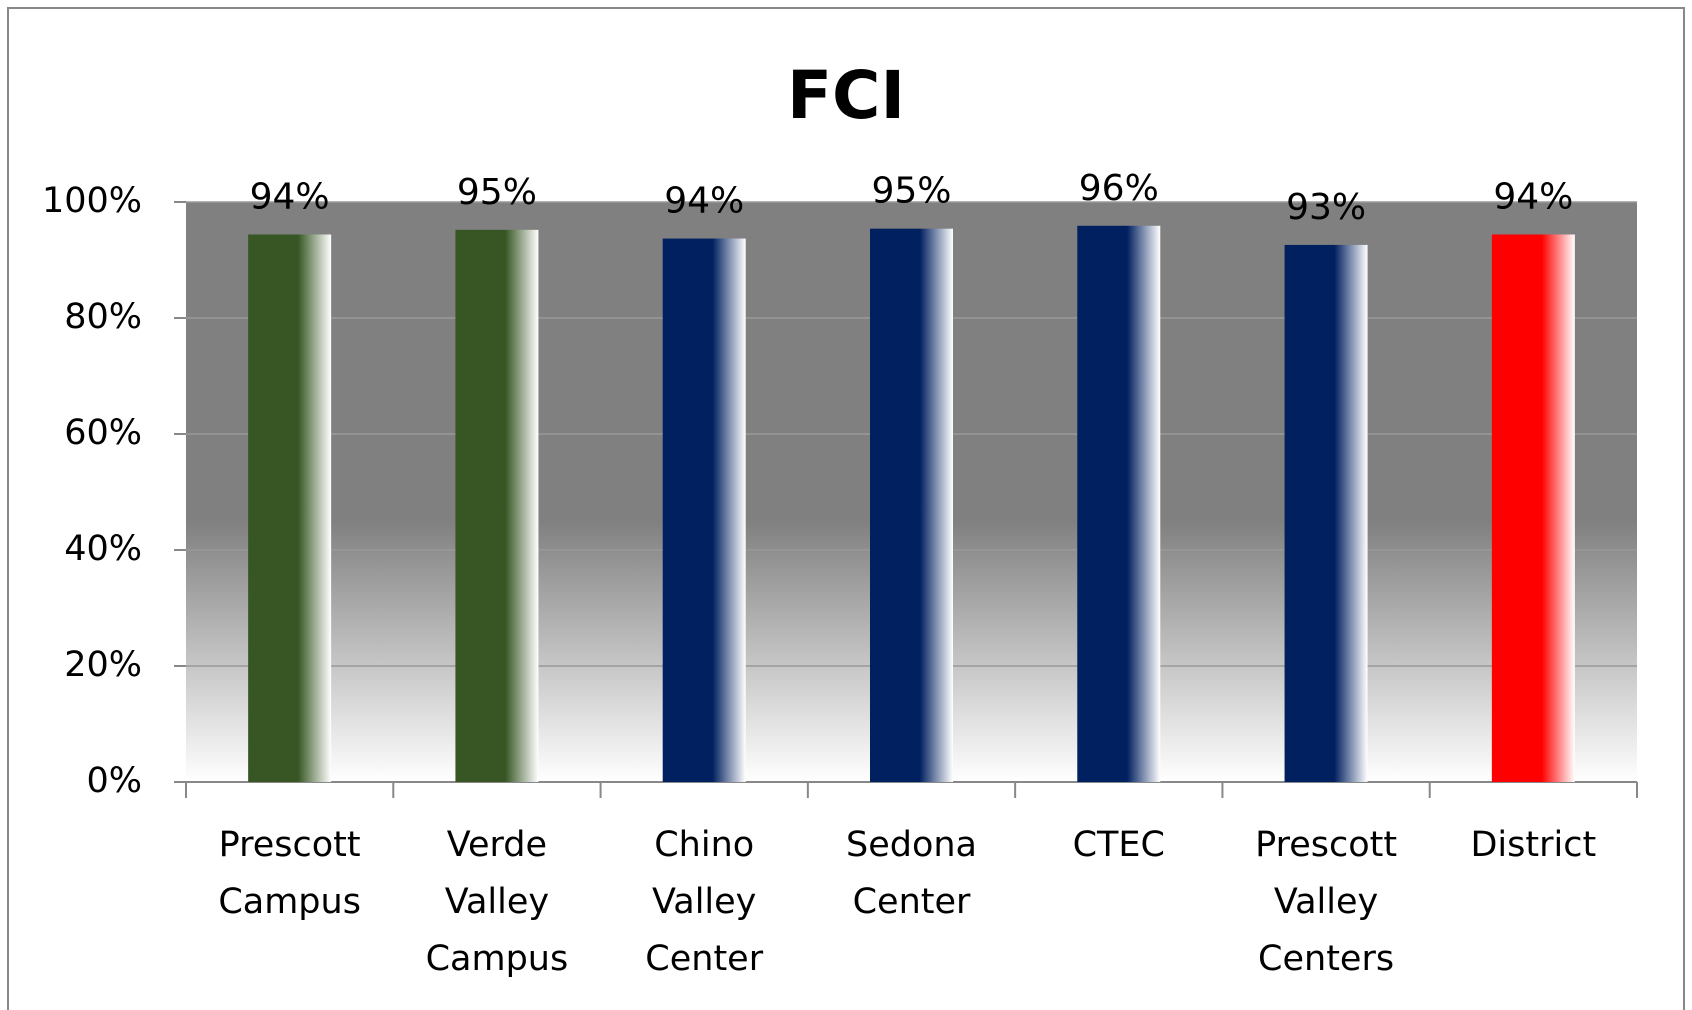 The image size is (1692, 1010). Describe the element at coordinates (497, 902) in the screenshot. I see `x-tick-label: Verde Valley Campus` at that location.